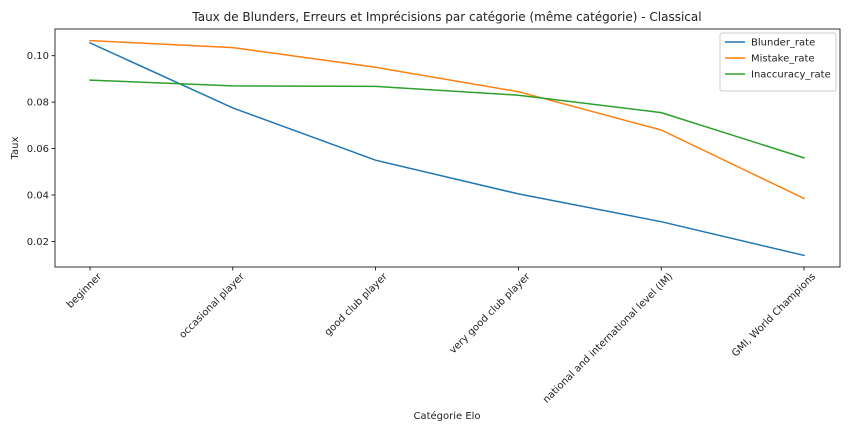  What do you see at coordinates (783, 59) in the screenshot?
I see `legend-label: Mistake_rate` at bounding box center [783, 59].